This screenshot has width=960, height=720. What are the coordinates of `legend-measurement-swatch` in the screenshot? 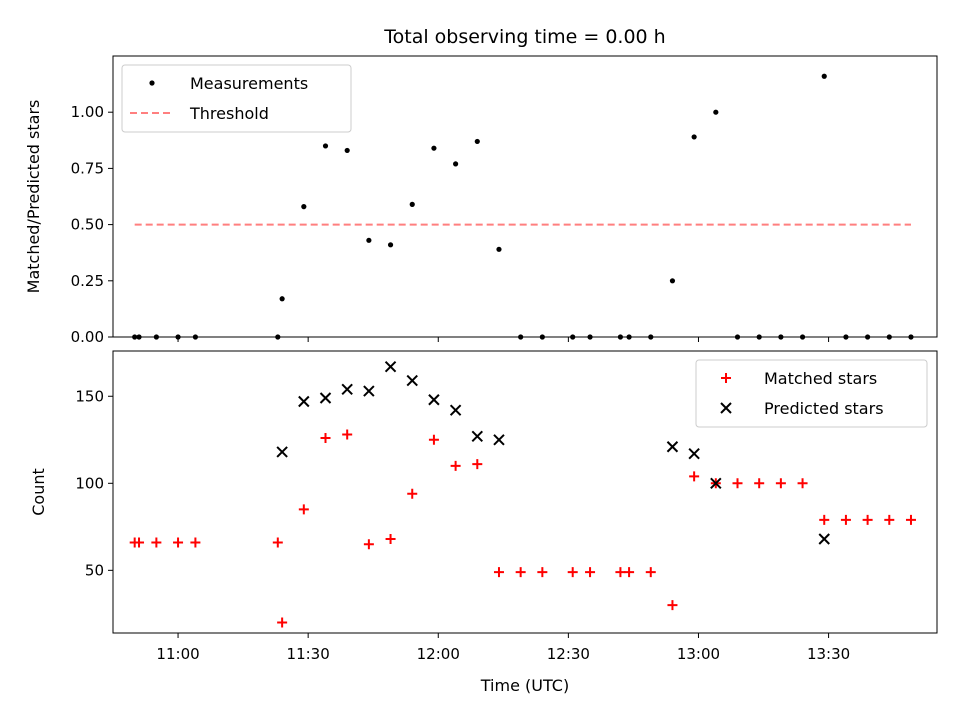 It's located at (152, 83).